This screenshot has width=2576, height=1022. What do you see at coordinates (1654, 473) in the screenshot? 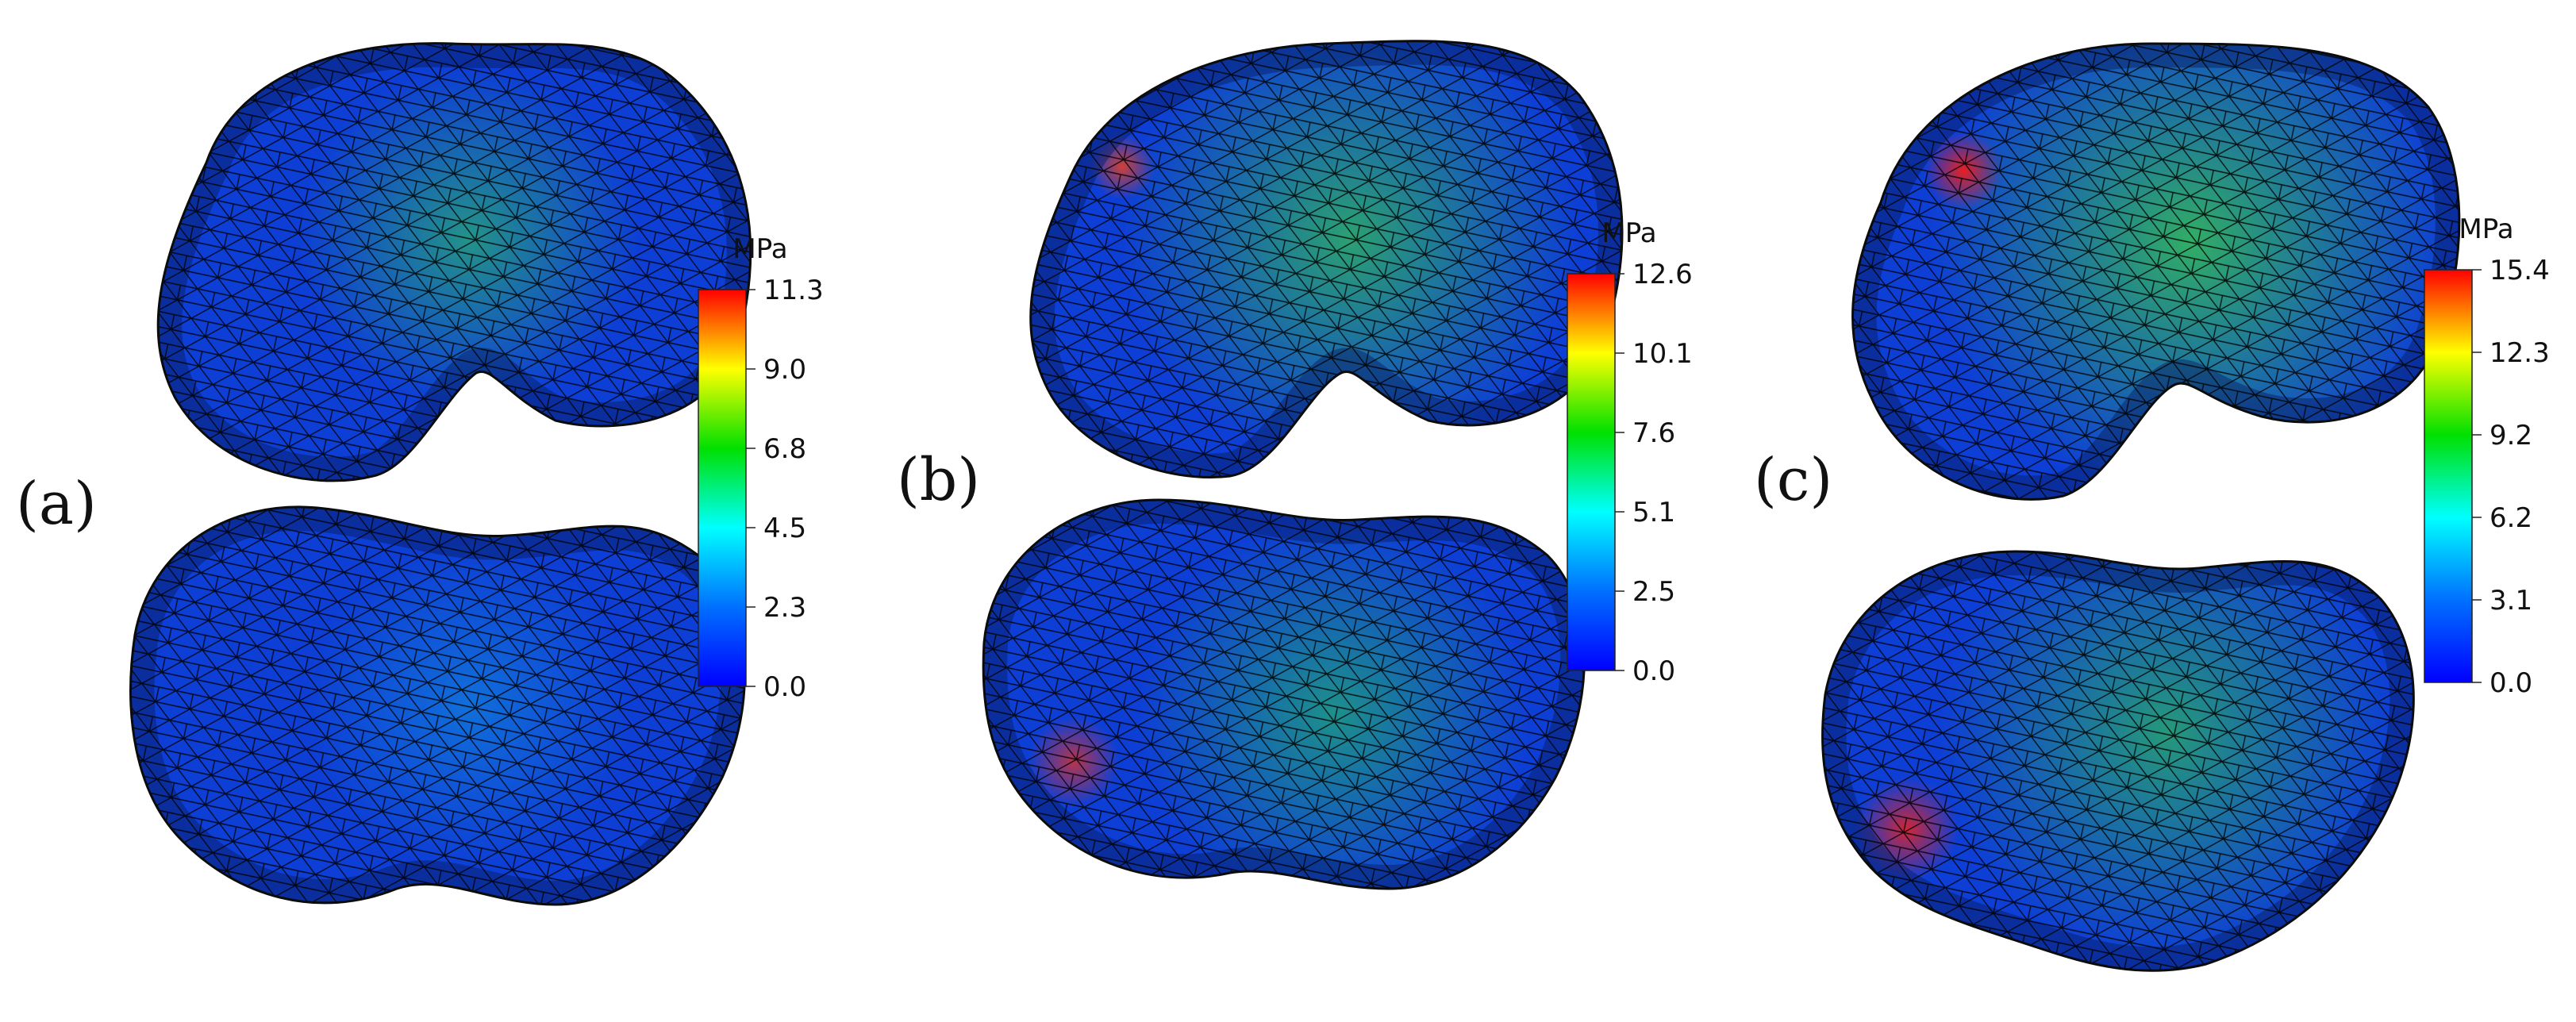
I see `colorbar-ticks: 12.6 10.1 7.6 5.1 2.5 0.0` at bounding box center [1654, 473].